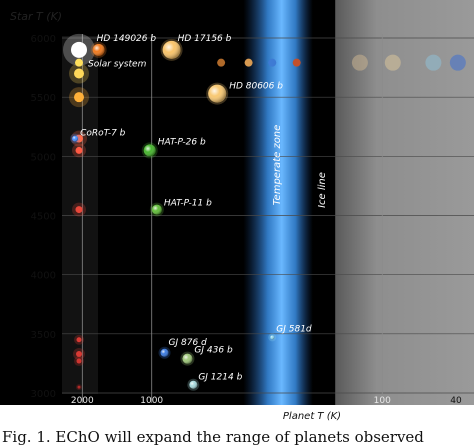  I want to click on band-temperate-zone, so click(278, 202).